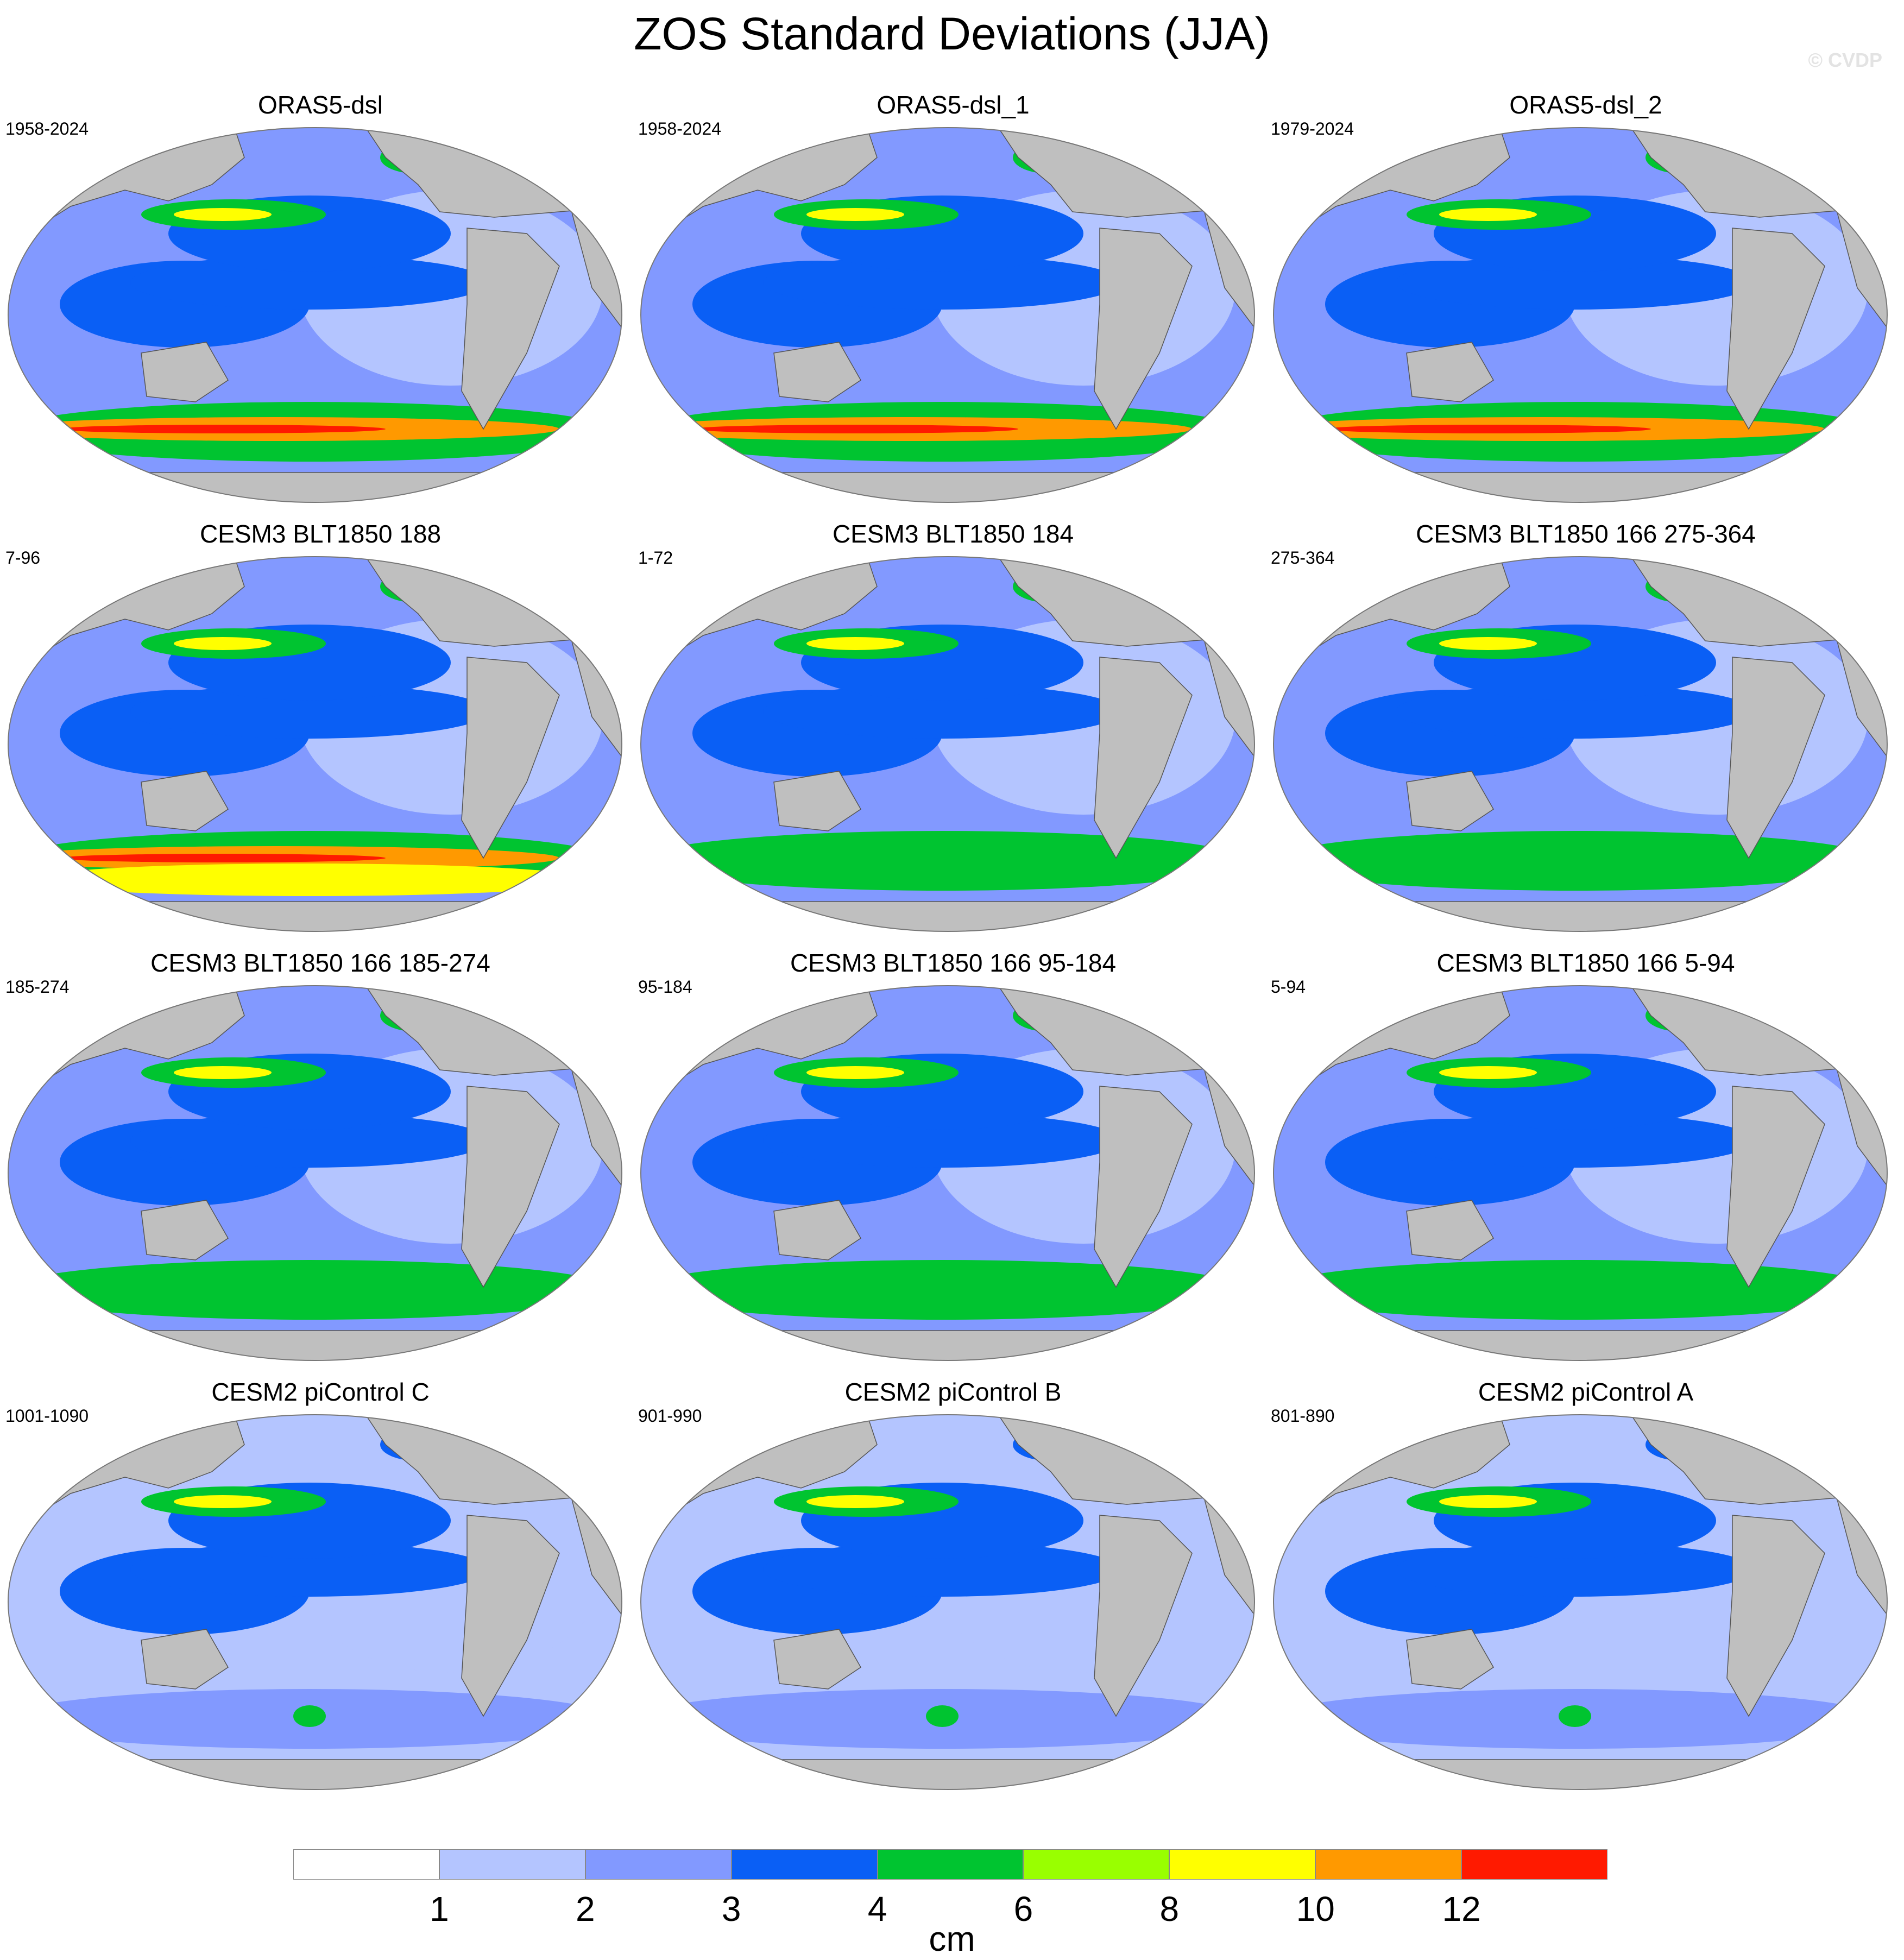 This screenshot has width=1904, height=1960. What do you see at coordinates (680, 128) in the screenshot?
I see `panel-years: 1958-2024` at bounding box center [680, 128].